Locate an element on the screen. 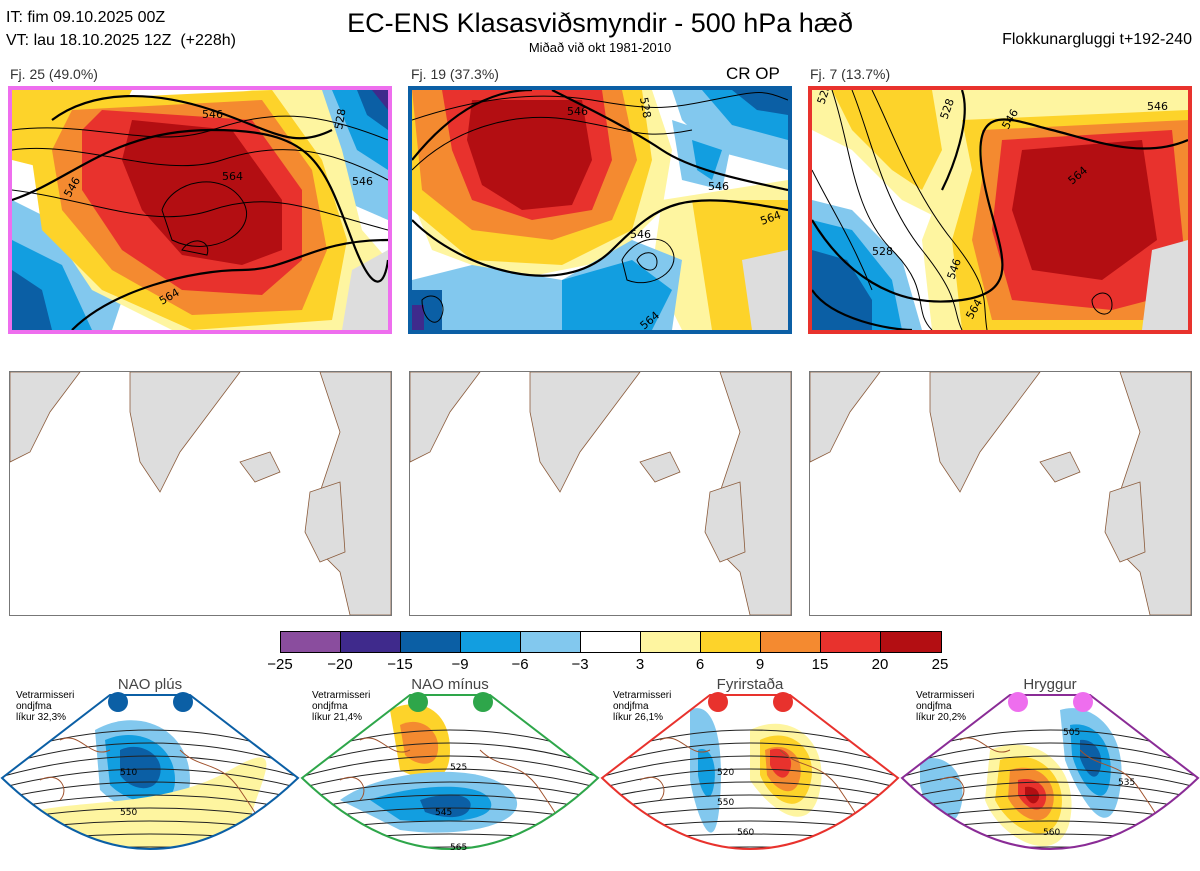  cluster-3-map: 528 528 546 546 564 564 528 546 is located at coordinates (1000, 210).